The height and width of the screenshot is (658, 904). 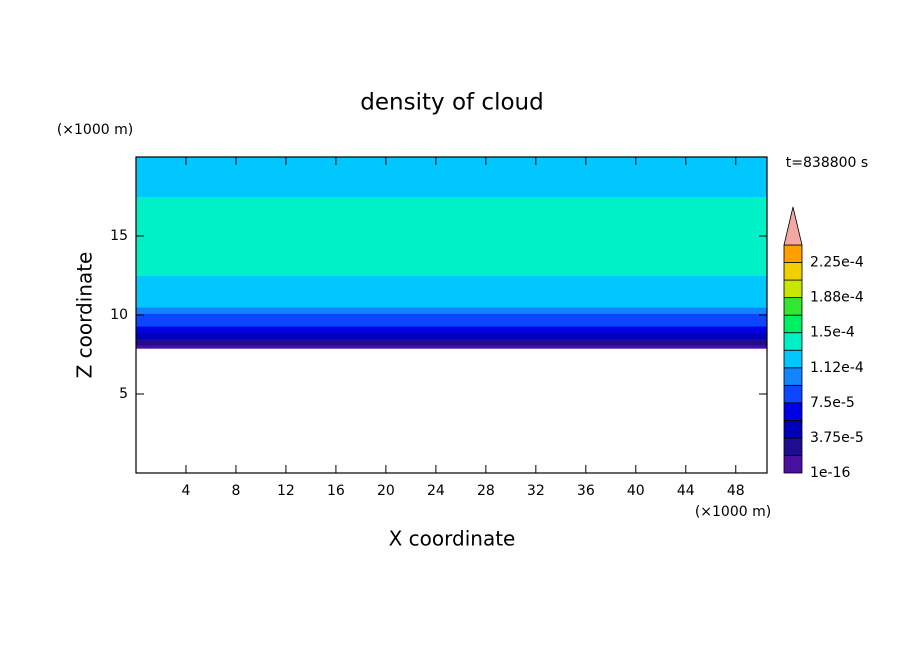 I want to click on x-tick-label: 48, so click(x=736, y=491).